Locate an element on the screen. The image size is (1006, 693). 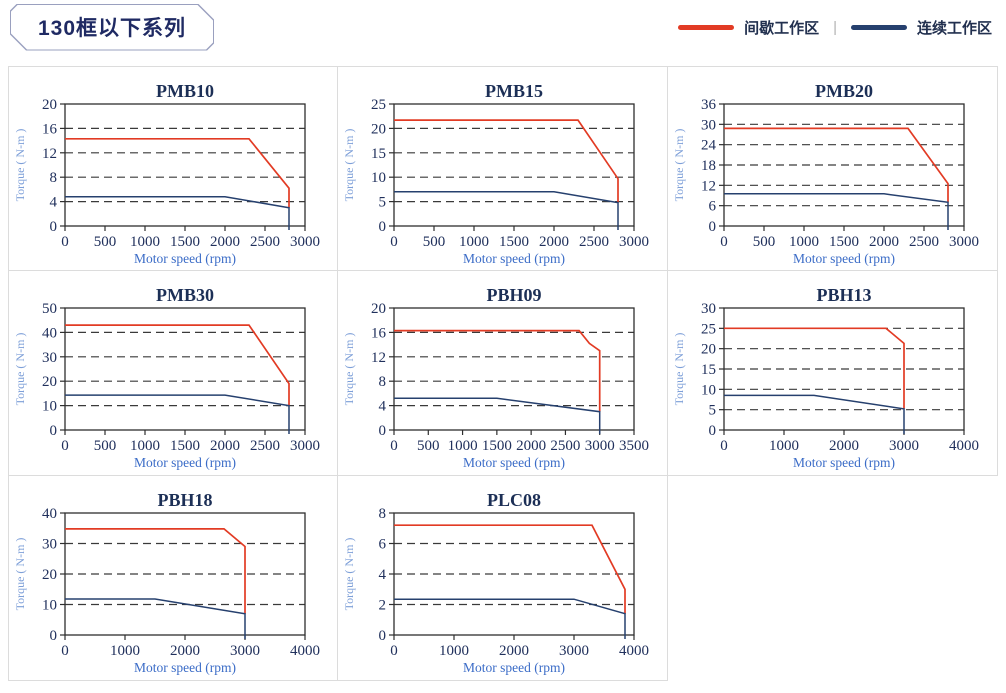
svg-text: 40 is located at coordinates (49, 333).